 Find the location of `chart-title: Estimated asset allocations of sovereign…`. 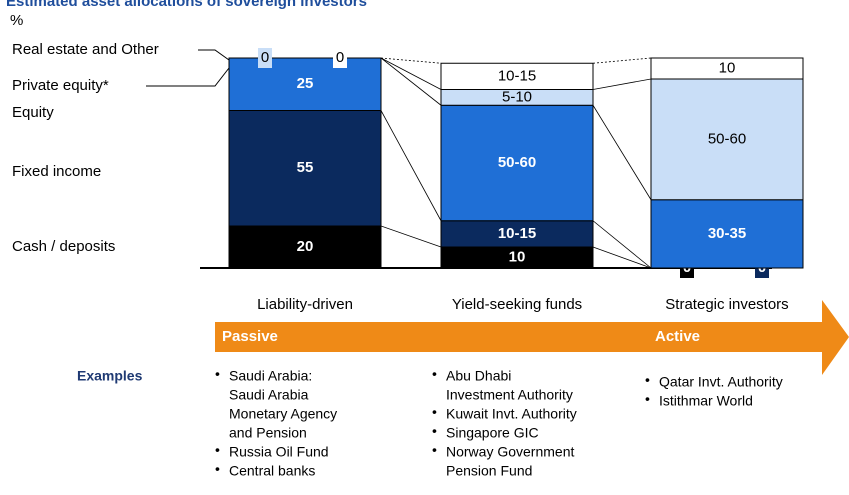

chart-title: Estimated asset allocations of sovereign… is located at coordinates (186, 5).